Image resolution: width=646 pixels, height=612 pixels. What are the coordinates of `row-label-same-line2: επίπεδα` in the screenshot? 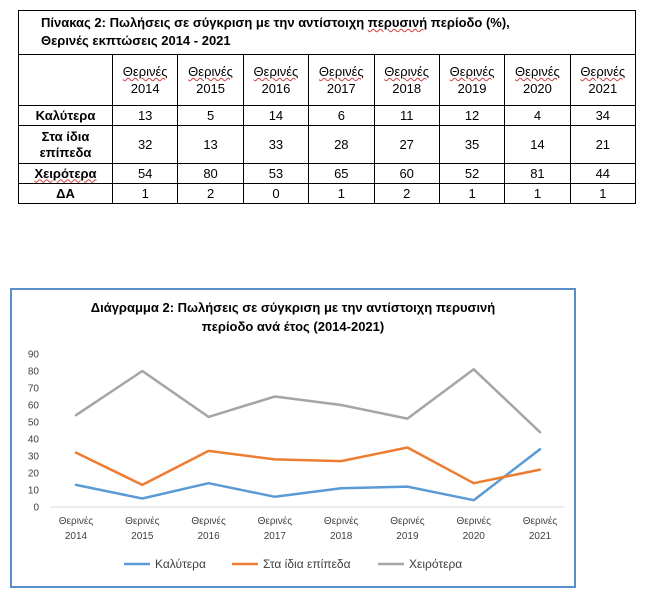 It's located at (65, 152).